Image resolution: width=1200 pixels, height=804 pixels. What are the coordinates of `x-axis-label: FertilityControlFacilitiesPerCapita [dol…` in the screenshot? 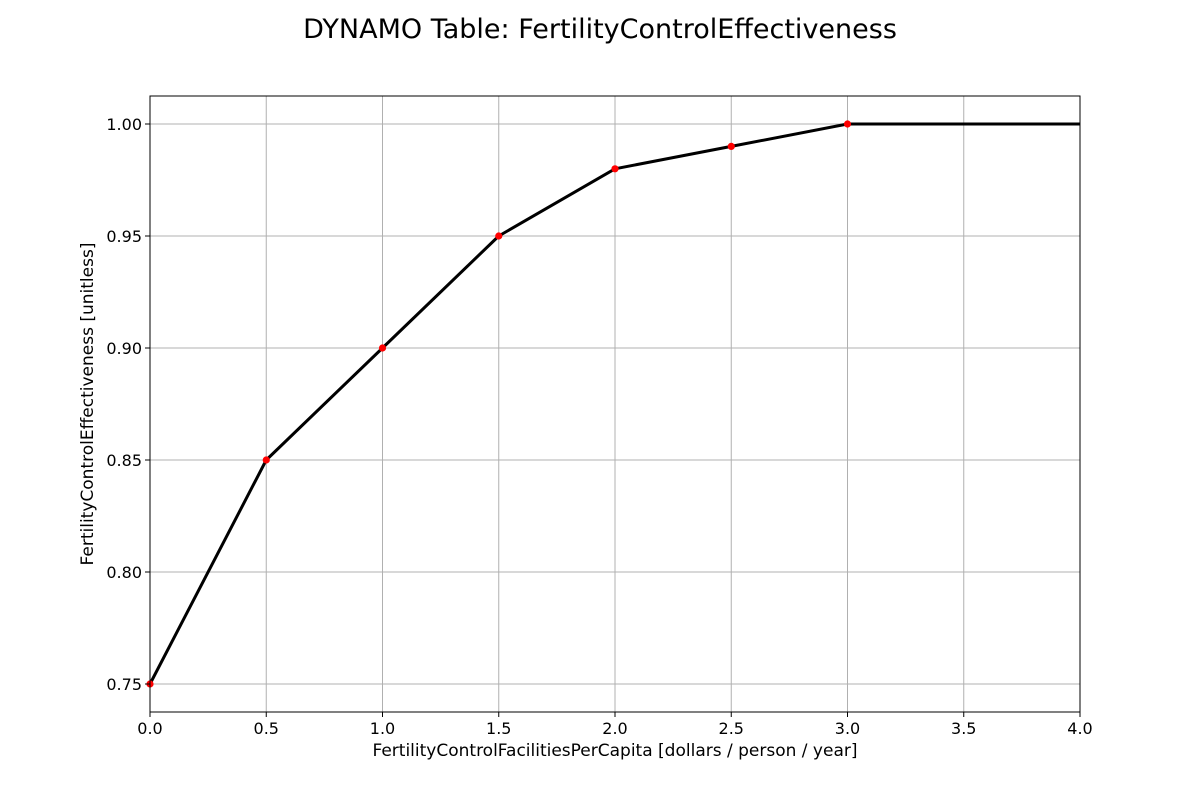 It's located at (615, 751).